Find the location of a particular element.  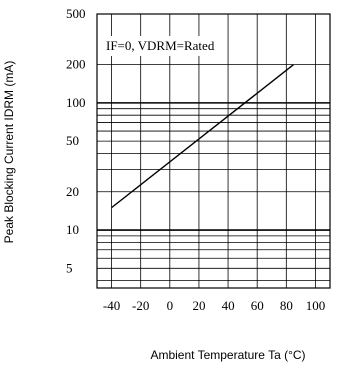

y-tick-label: 50 is located at coordinates (72, 140).